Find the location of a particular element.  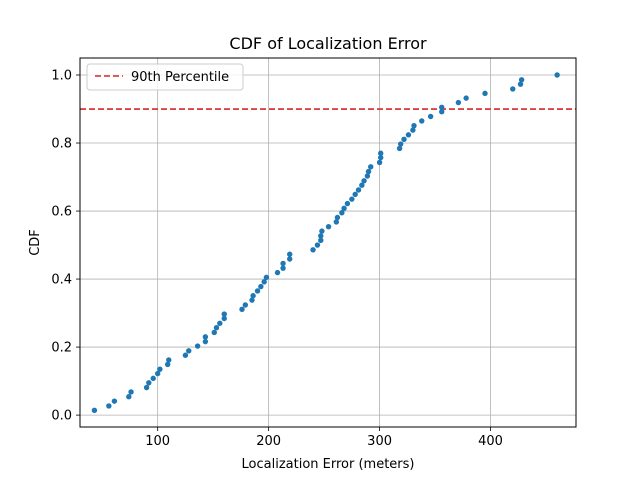

legend-label: 90th Percentile is located at coordinates (180, 77).